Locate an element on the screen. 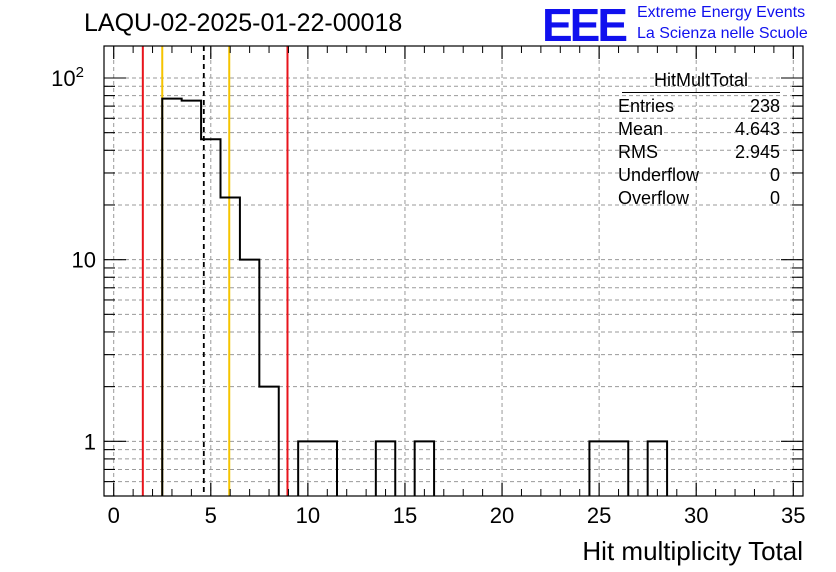  y-tick-label: 10 is located at coordinates (84, 260).